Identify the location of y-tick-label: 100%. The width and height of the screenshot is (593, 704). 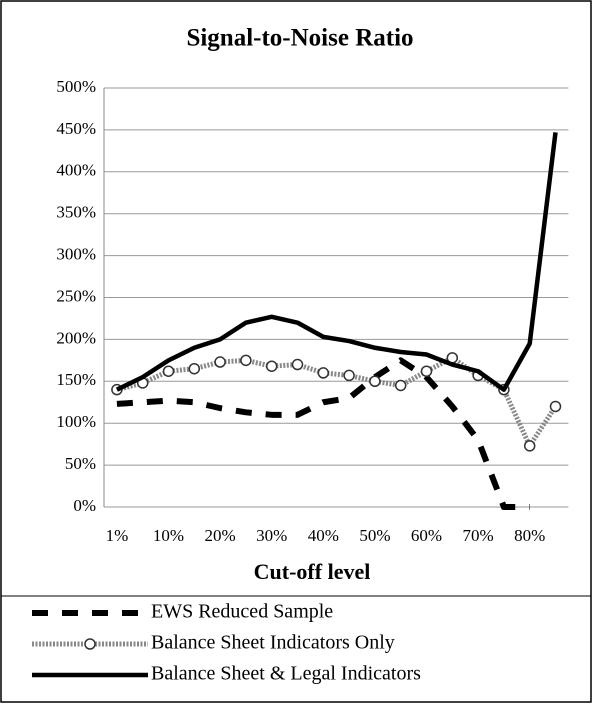
(76, 421).